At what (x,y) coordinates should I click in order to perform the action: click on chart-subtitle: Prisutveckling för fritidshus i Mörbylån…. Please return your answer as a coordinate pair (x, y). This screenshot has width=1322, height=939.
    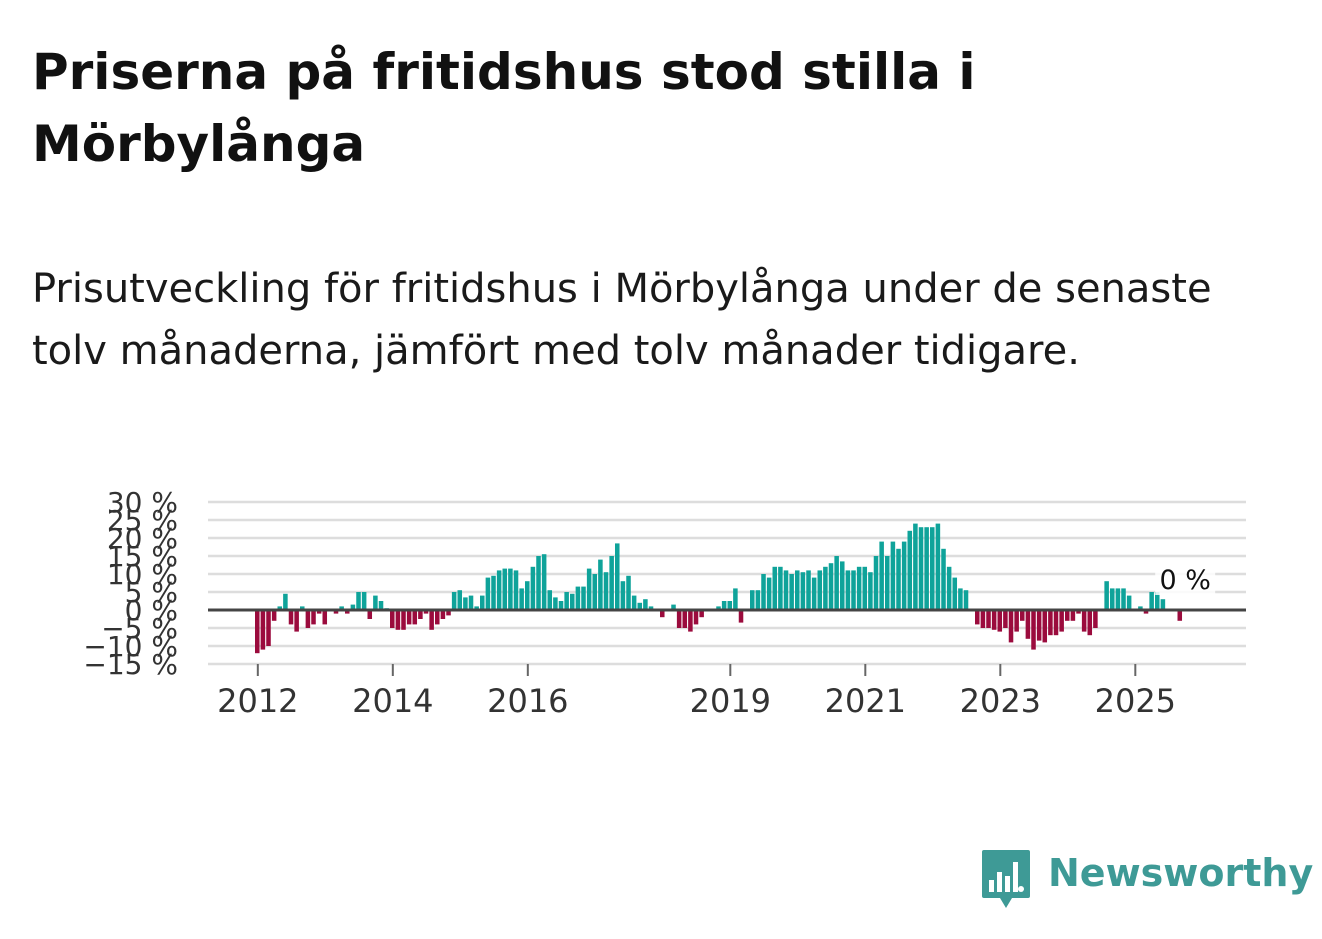
    Looking at the image, I should click on (622, 320).